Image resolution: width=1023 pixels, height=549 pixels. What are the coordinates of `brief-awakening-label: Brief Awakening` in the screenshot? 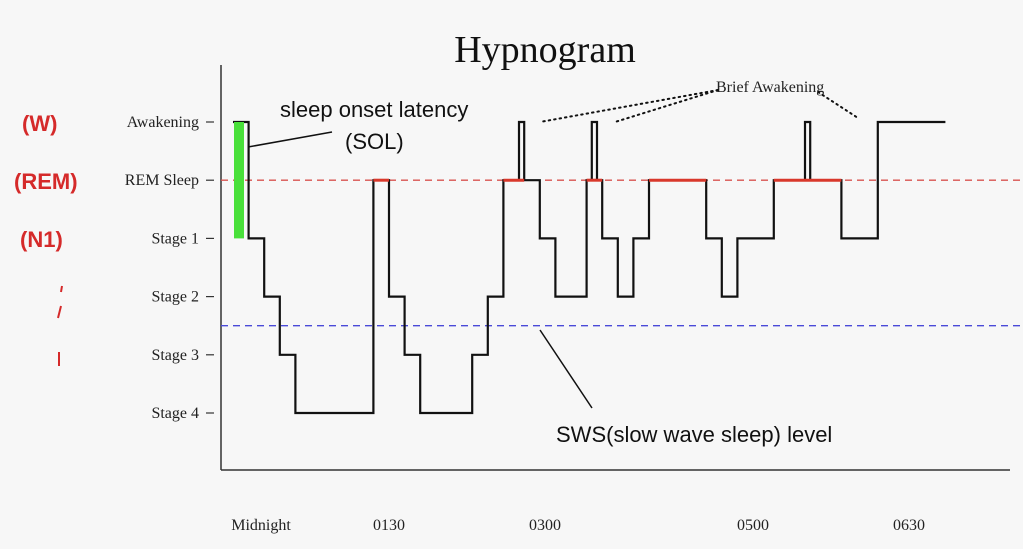 It's located at (770, 87).